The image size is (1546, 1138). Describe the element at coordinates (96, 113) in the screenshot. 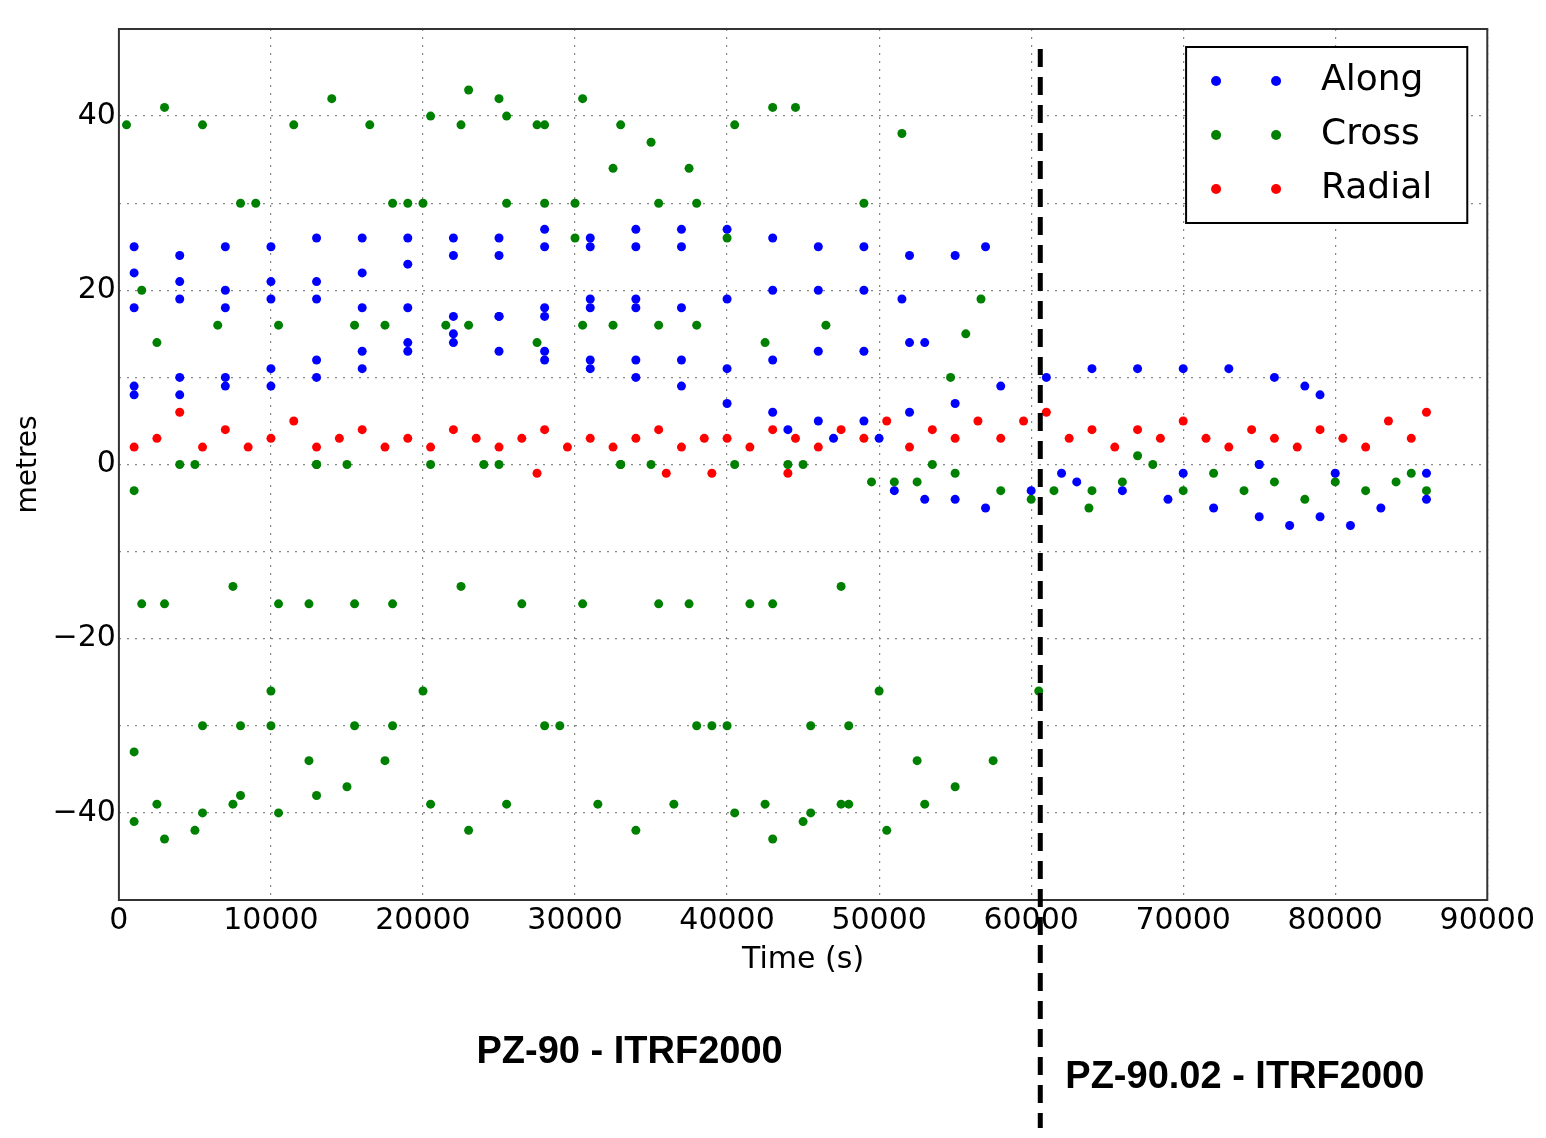

I see `y-tick-label: 40` at that location.